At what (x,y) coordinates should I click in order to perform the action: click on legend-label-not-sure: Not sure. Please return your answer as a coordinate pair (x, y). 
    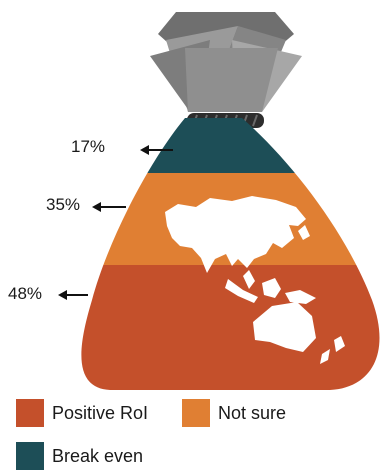
    Looking at the image, I should click on (252, 412).